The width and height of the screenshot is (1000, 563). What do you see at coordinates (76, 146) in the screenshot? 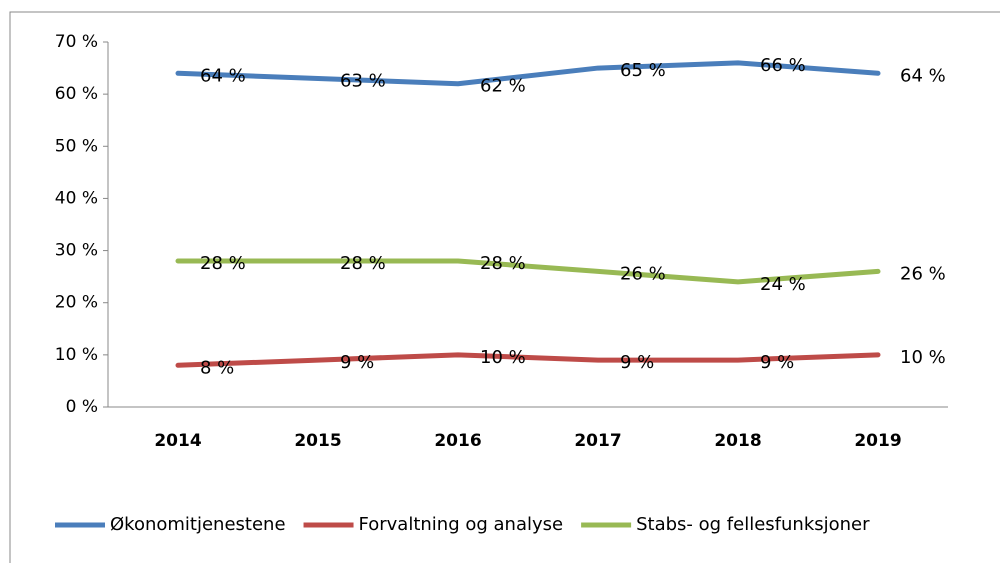
I see `y-tick-label: 50 %` at bounding box center [76, 146].